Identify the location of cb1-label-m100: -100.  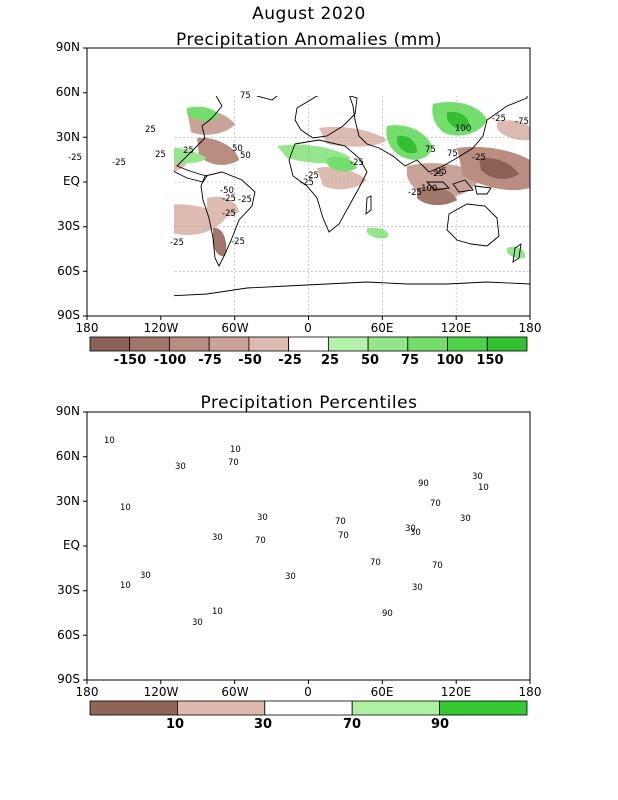
(170, 360).